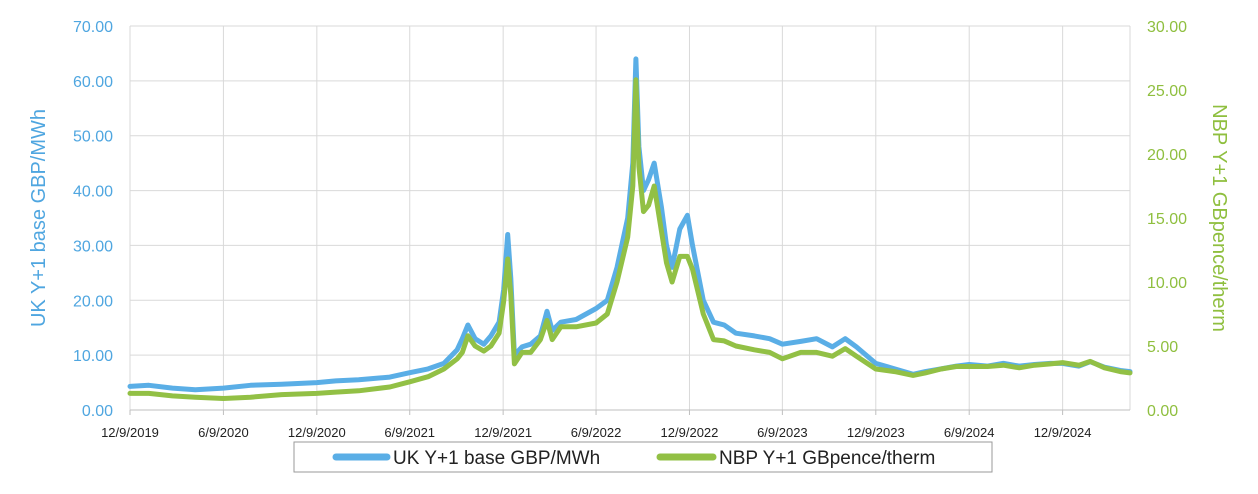 This screenshot has height=494, width=1258. Describe the element at coordinates (876, 432) in the screenshot. I see `x-tick-label: 12/9/2023` at that location.